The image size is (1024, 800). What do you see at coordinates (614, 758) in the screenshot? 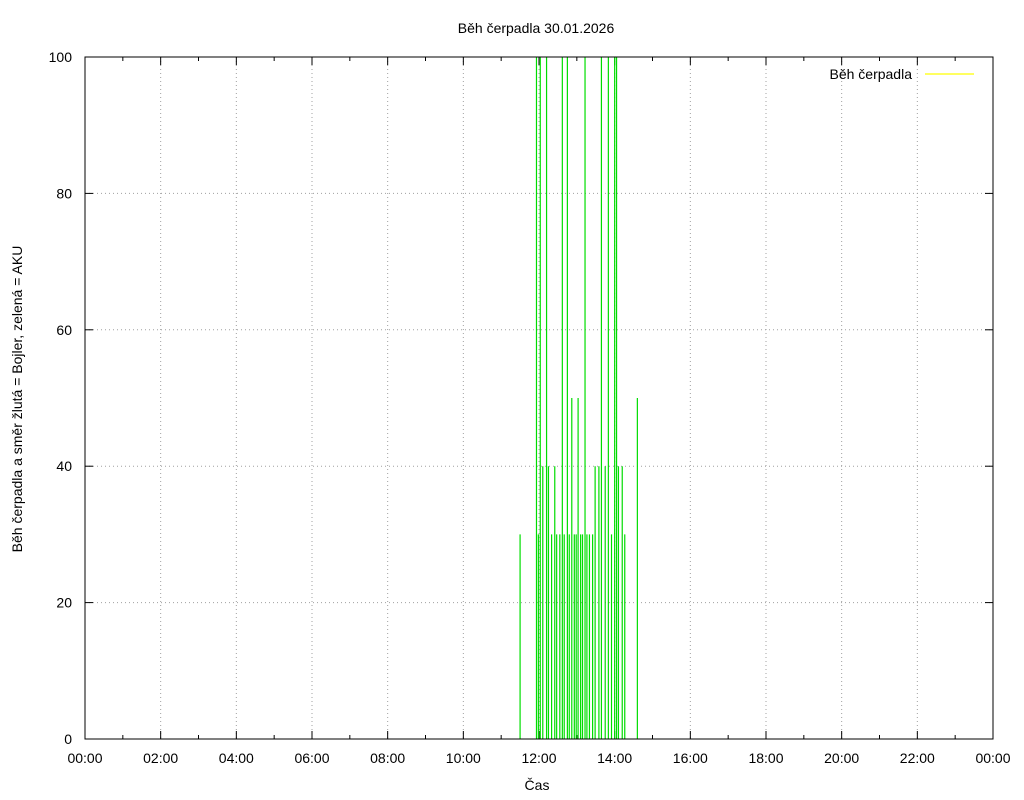
I see `x-tick-label: 14:00` at bounding box center [614, 758].